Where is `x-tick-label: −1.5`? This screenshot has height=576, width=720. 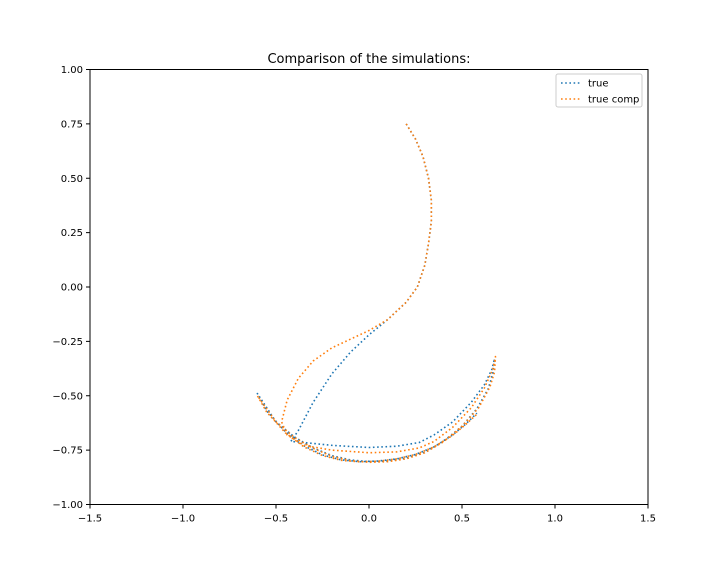
x-tick-label: −1.5 is located at coordinates (90, 519).